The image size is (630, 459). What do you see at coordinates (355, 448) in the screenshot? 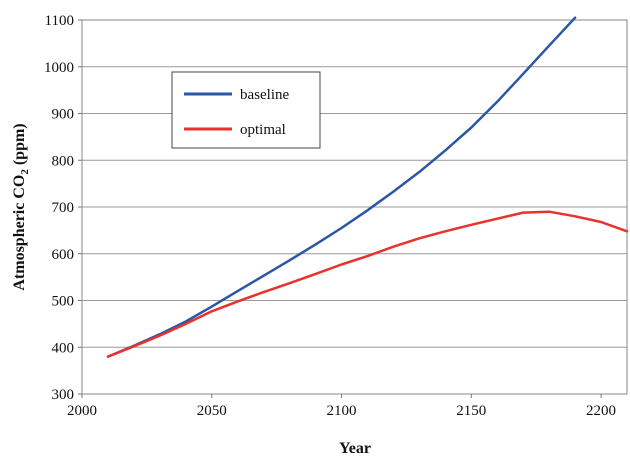
I see `x-axis-title: Year` at bounding box center [355, 448].